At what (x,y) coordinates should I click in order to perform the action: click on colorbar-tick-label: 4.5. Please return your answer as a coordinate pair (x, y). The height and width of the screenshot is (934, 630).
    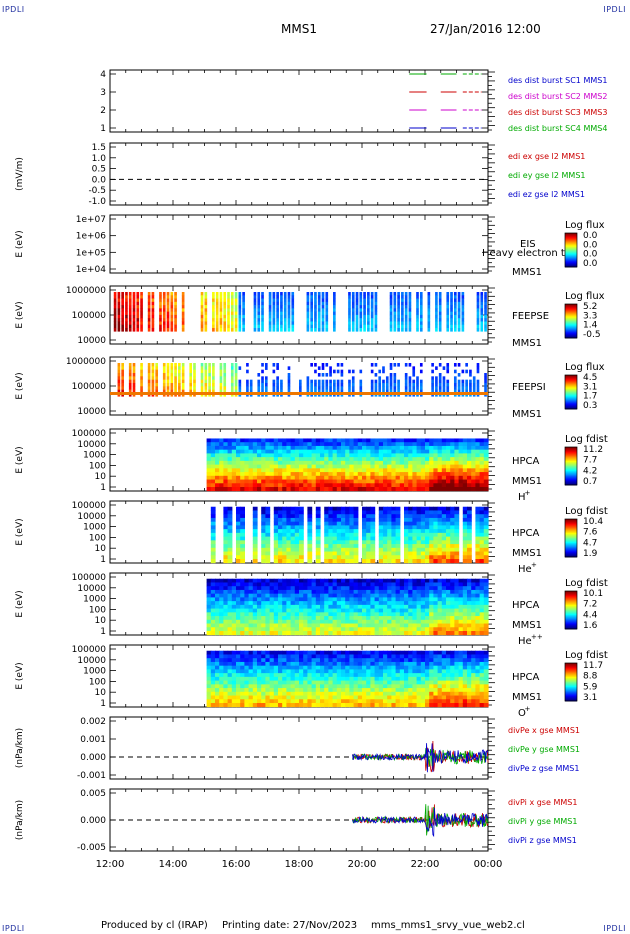
    Looking at the image, I should click on (590, 378).